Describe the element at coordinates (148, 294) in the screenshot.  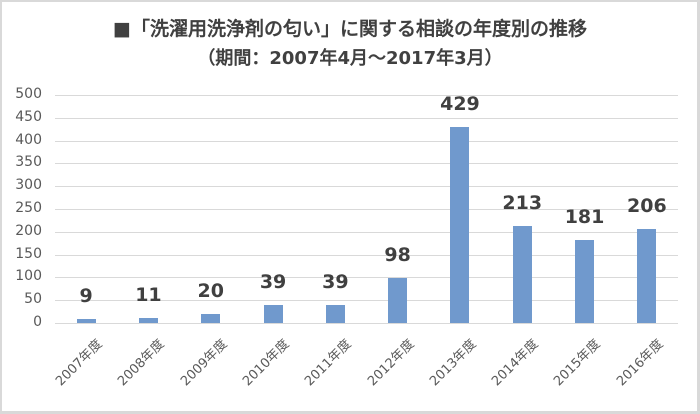
I see `data-label: 11` at that location.